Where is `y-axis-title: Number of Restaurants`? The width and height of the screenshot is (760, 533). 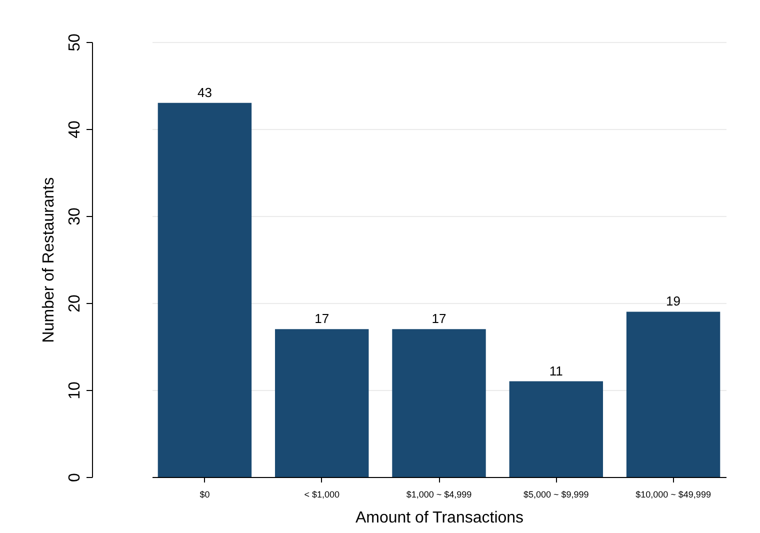
y-axis-title: Number of Restaurants is located at coordinates (49, 260).